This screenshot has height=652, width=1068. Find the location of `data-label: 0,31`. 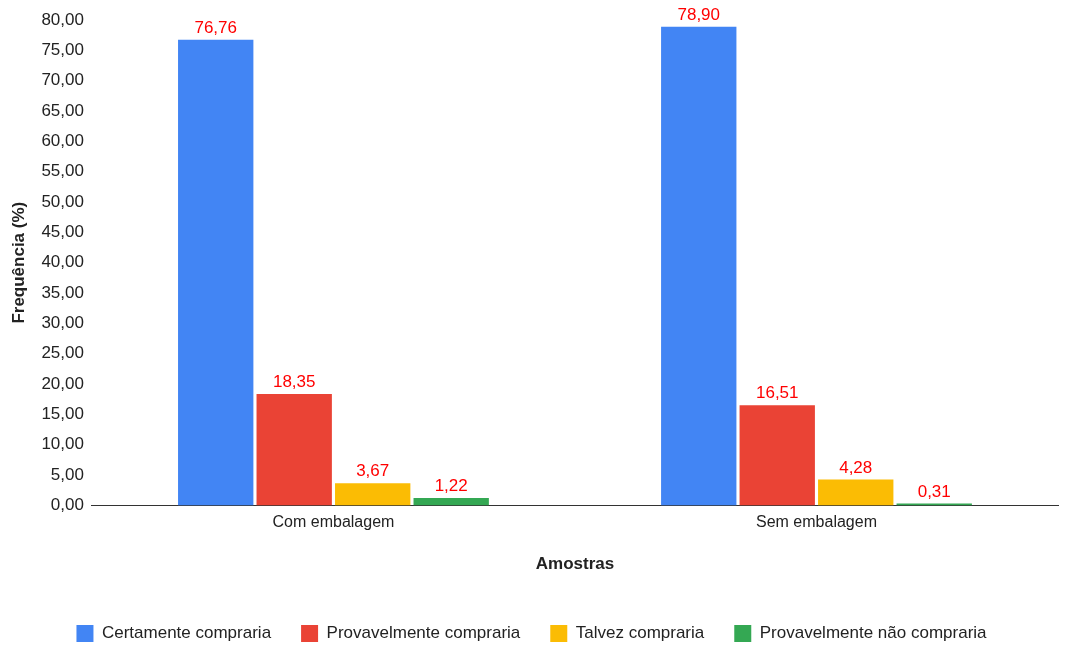

data-label: 0,31 is located at coordinates (934, 491).